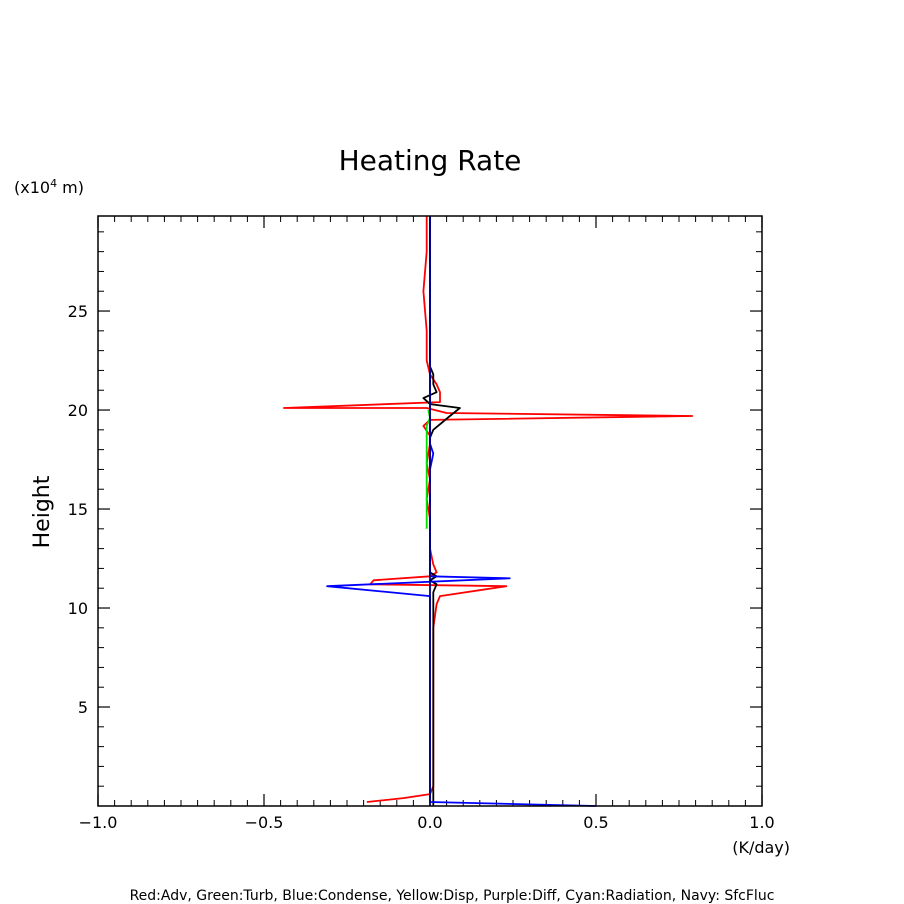 This screenshot has height=904, width=904. I want to click on y-unit-label: (x104 m), so click(49, 187).